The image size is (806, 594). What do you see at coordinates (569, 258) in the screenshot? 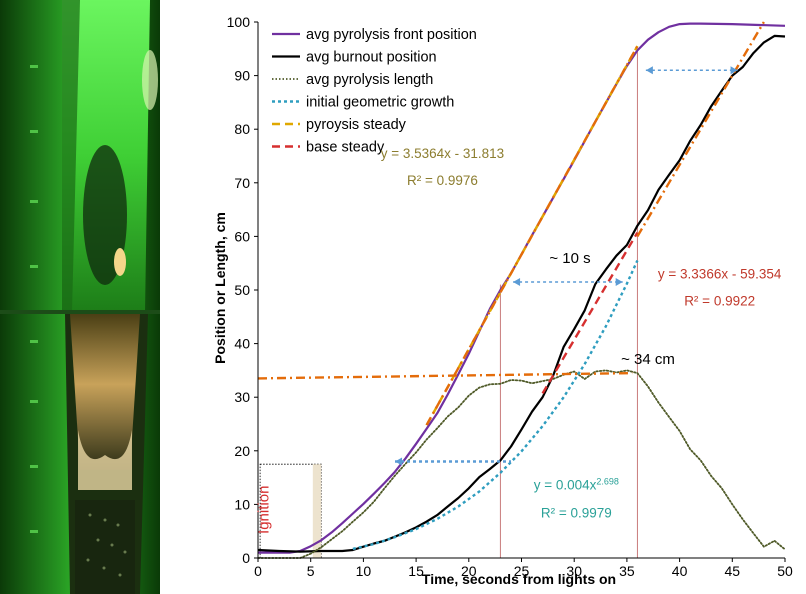
I see `annotation-3: ~ 10 s` at bounding box center [569, 258].